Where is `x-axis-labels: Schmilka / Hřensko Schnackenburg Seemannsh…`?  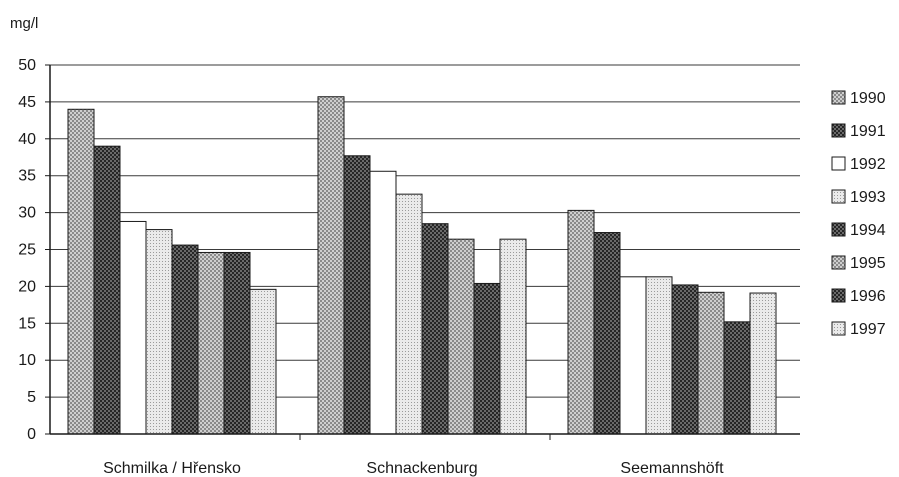 x-axis-labels: Schmilka / Hřensko Schnackenburg Seemannsh… is located at coordinates (413, 455).